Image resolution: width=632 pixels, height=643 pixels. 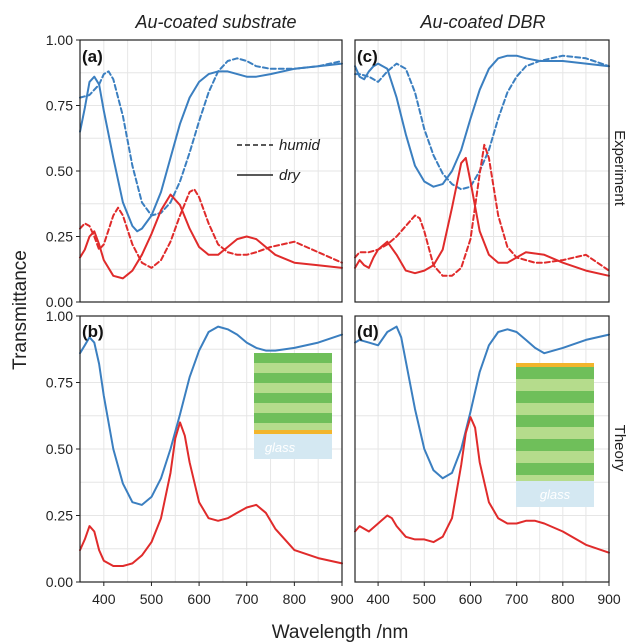 I want to click on row-title-theory: Theory, so click(x=619, y=448).